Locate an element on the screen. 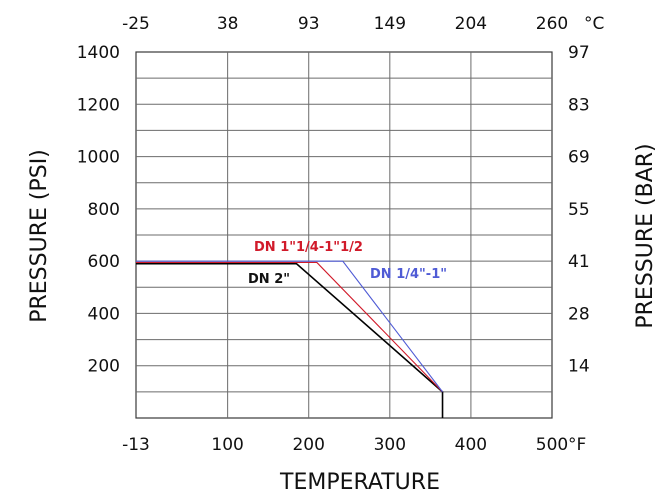 The width and height of the screenshot is (657, 494). series-label-dn-1-4-1: DN 1/4"-1" is located at coordinates (408, 274).